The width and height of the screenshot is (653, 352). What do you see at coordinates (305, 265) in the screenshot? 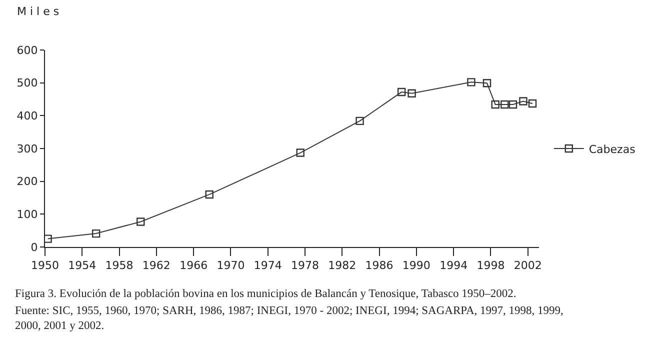
I see `x-tick-label: 1978` at bounding box center [305, 265].